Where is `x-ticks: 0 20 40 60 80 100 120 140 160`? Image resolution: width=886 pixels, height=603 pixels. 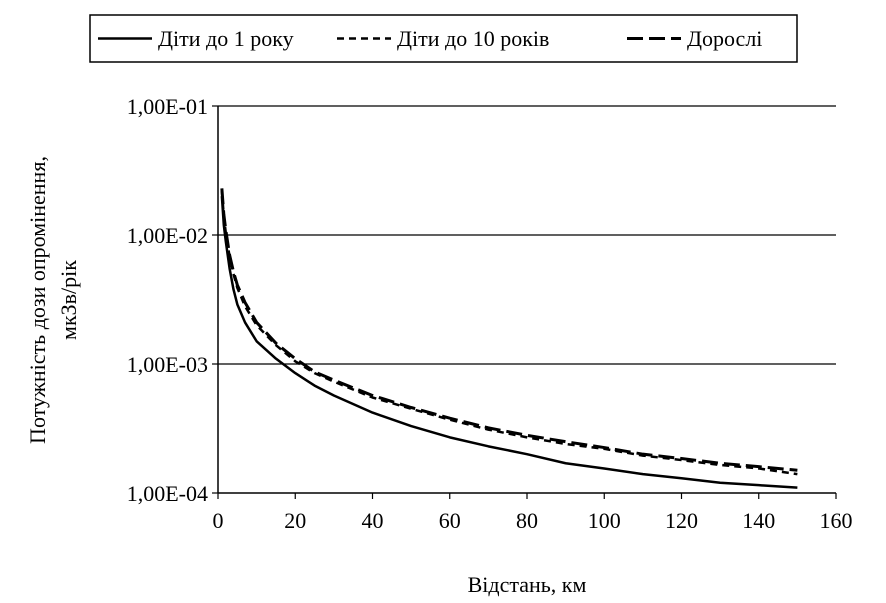 x-ticks: 0 20 40 60 80 100 120 140 160 is located at coordinates (533, 513).